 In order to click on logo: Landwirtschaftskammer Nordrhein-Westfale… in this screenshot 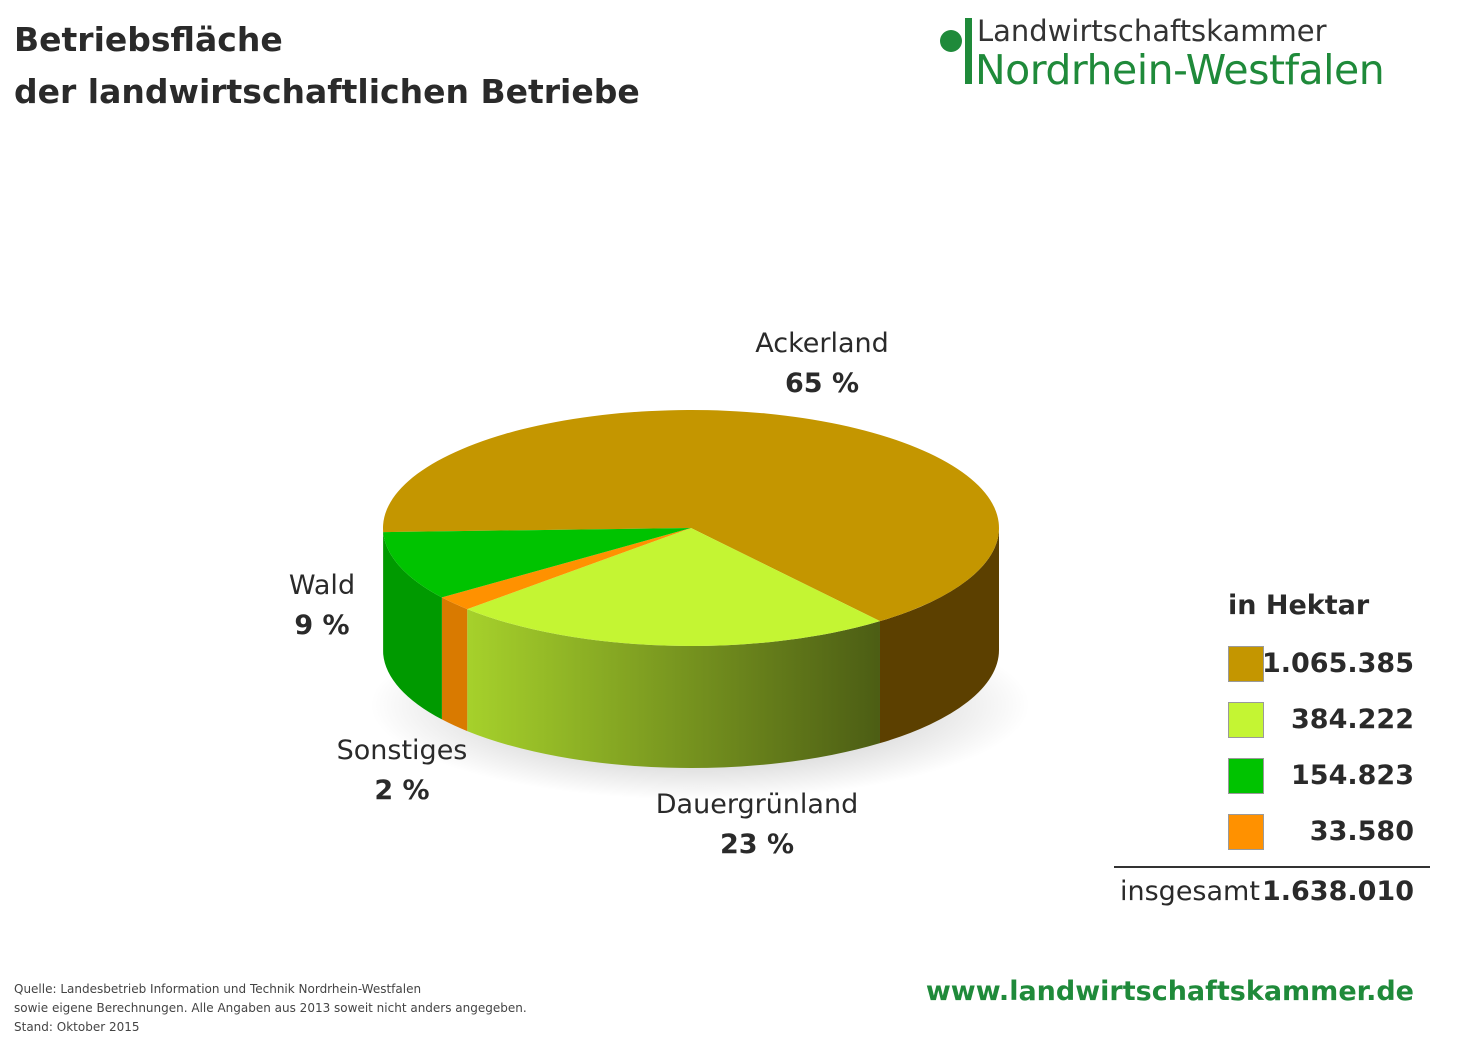, I will do `click(1188, 54)`.